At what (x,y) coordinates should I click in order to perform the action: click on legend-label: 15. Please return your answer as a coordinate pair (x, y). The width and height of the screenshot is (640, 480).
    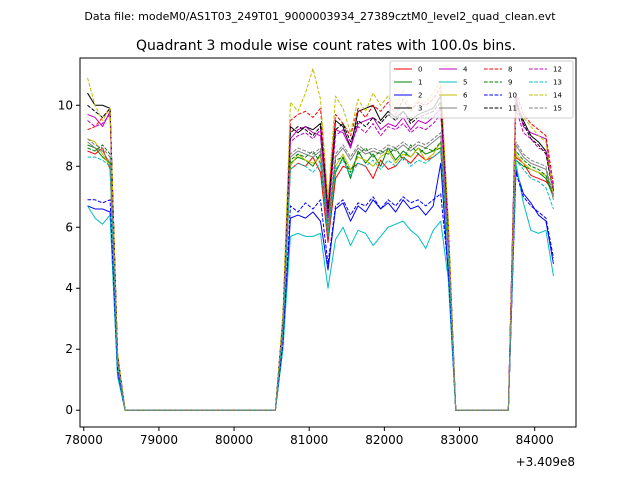
    Looking at the image, I should click on (557, 109).